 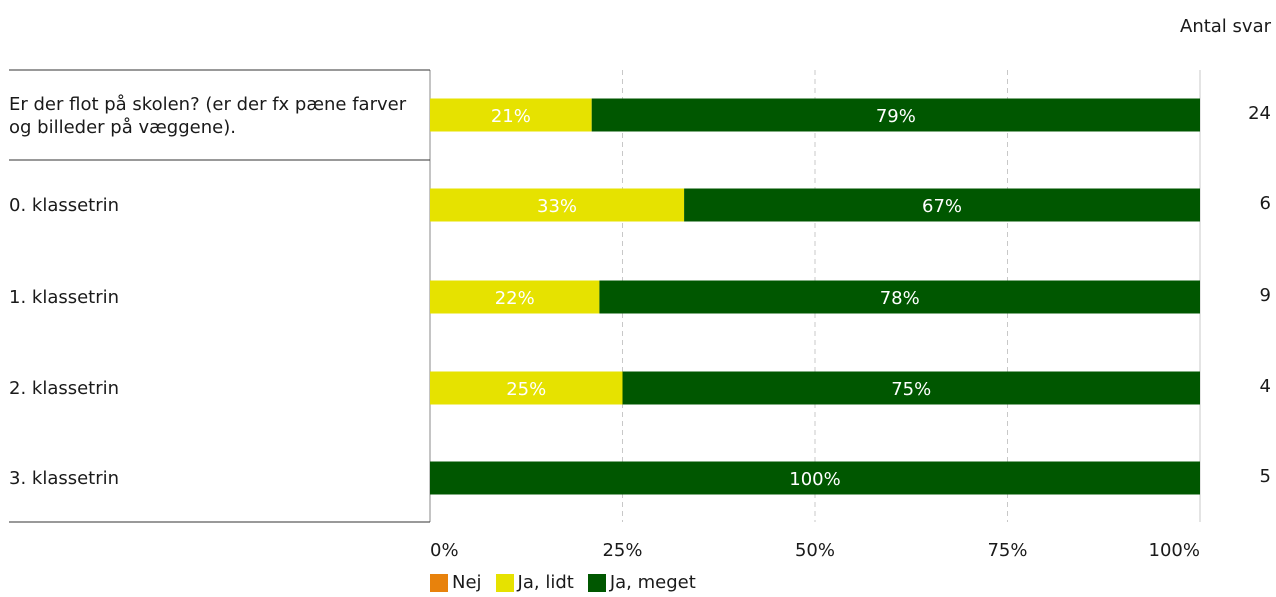 I want to click on category-label: 0. klassetrin, so click(x=64, y=205).